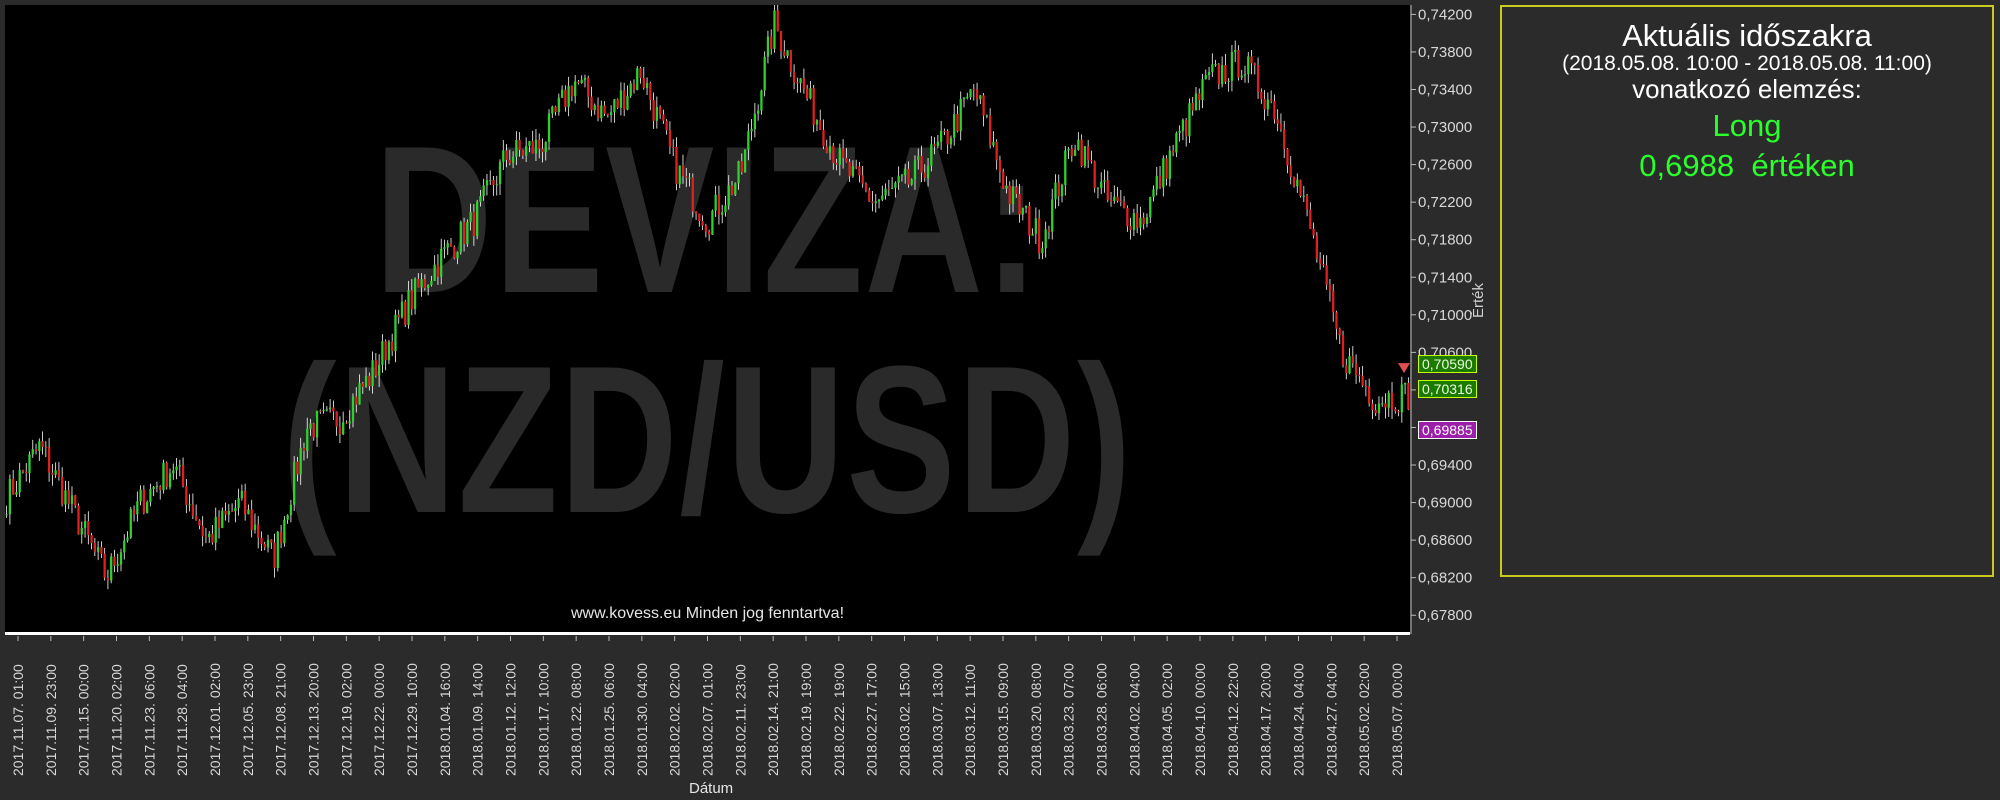 This screenshot has width=2000, height=800. I want to click on y-tick-label: 0,73000, so click(1445, 127).